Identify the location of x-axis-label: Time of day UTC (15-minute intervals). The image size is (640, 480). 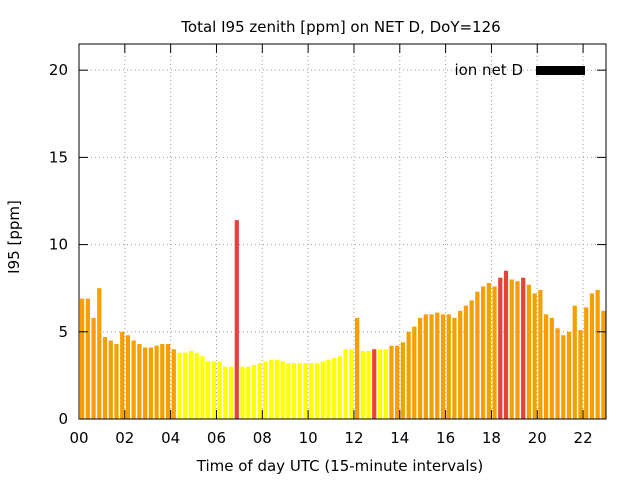
(339, 466).